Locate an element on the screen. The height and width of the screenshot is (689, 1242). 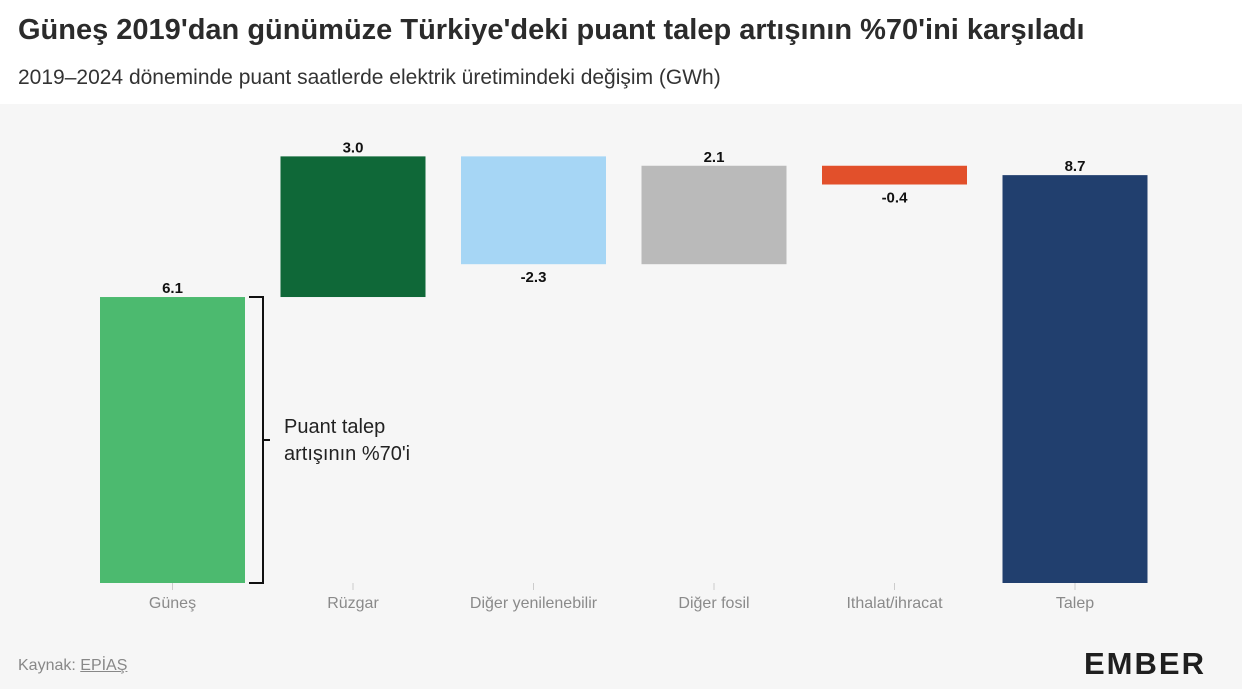
category-label-0: Güneş is located at coordinates (172, 603).